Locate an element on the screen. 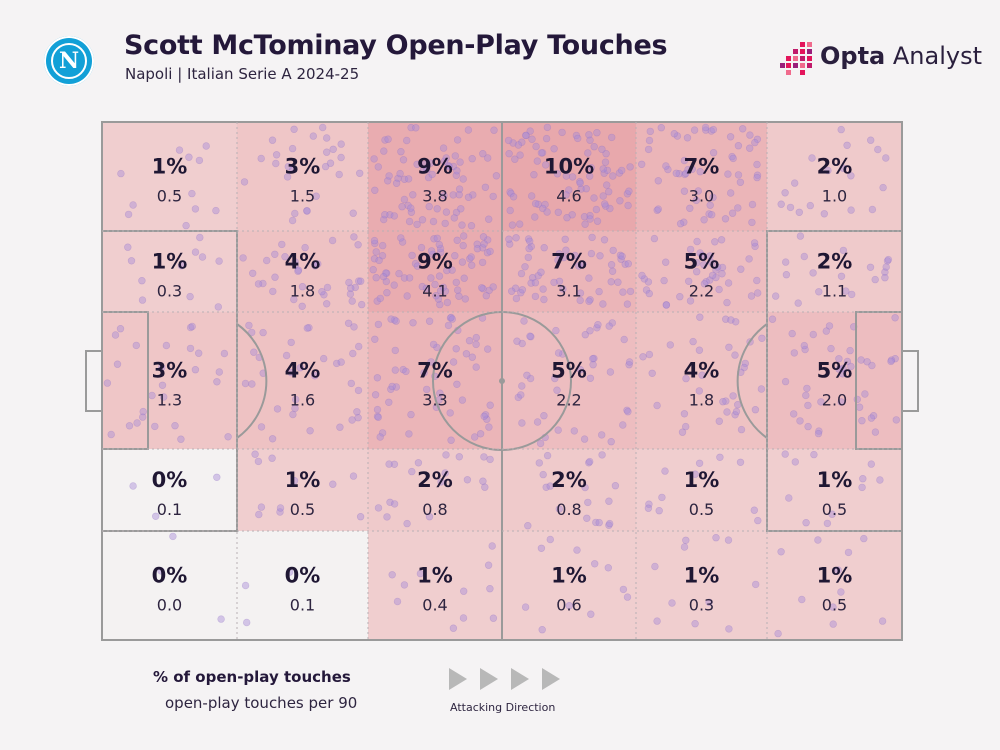 The image size is (1000, 750). cell-percent-label: 1% is located at coordinates (702, 480).